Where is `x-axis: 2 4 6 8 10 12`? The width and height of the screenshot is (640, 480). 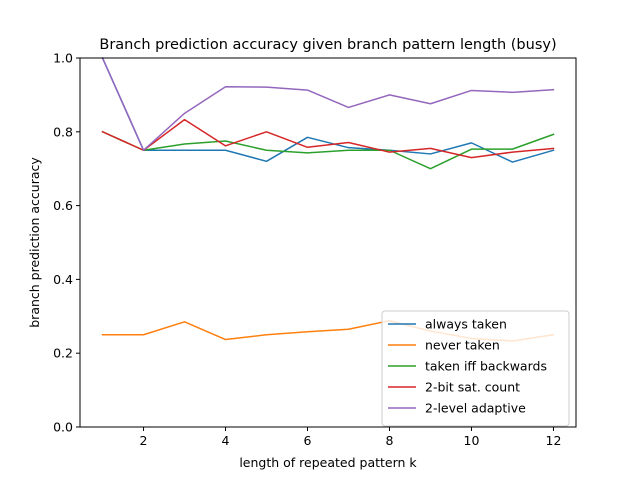
x-axis: 2 4 6 8 10 12 is located at coordinates (351, 437).